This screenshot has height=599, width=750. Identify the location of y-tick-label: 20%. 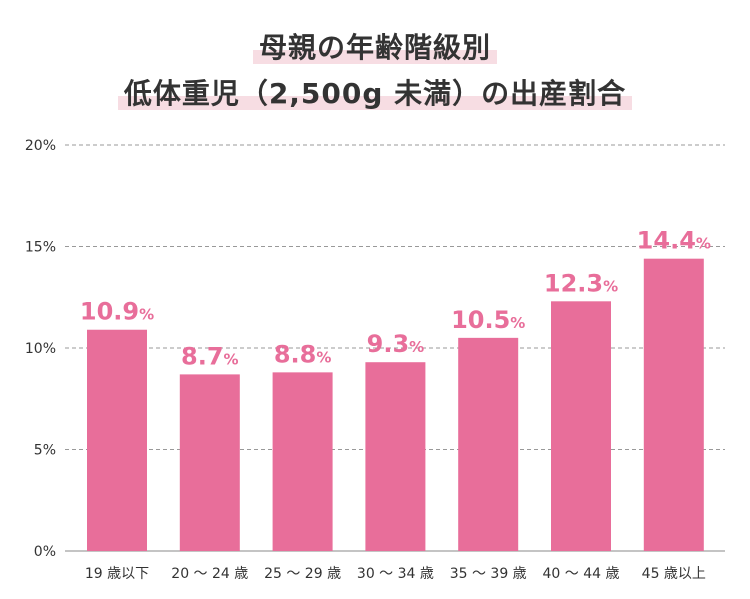
(40, 146).